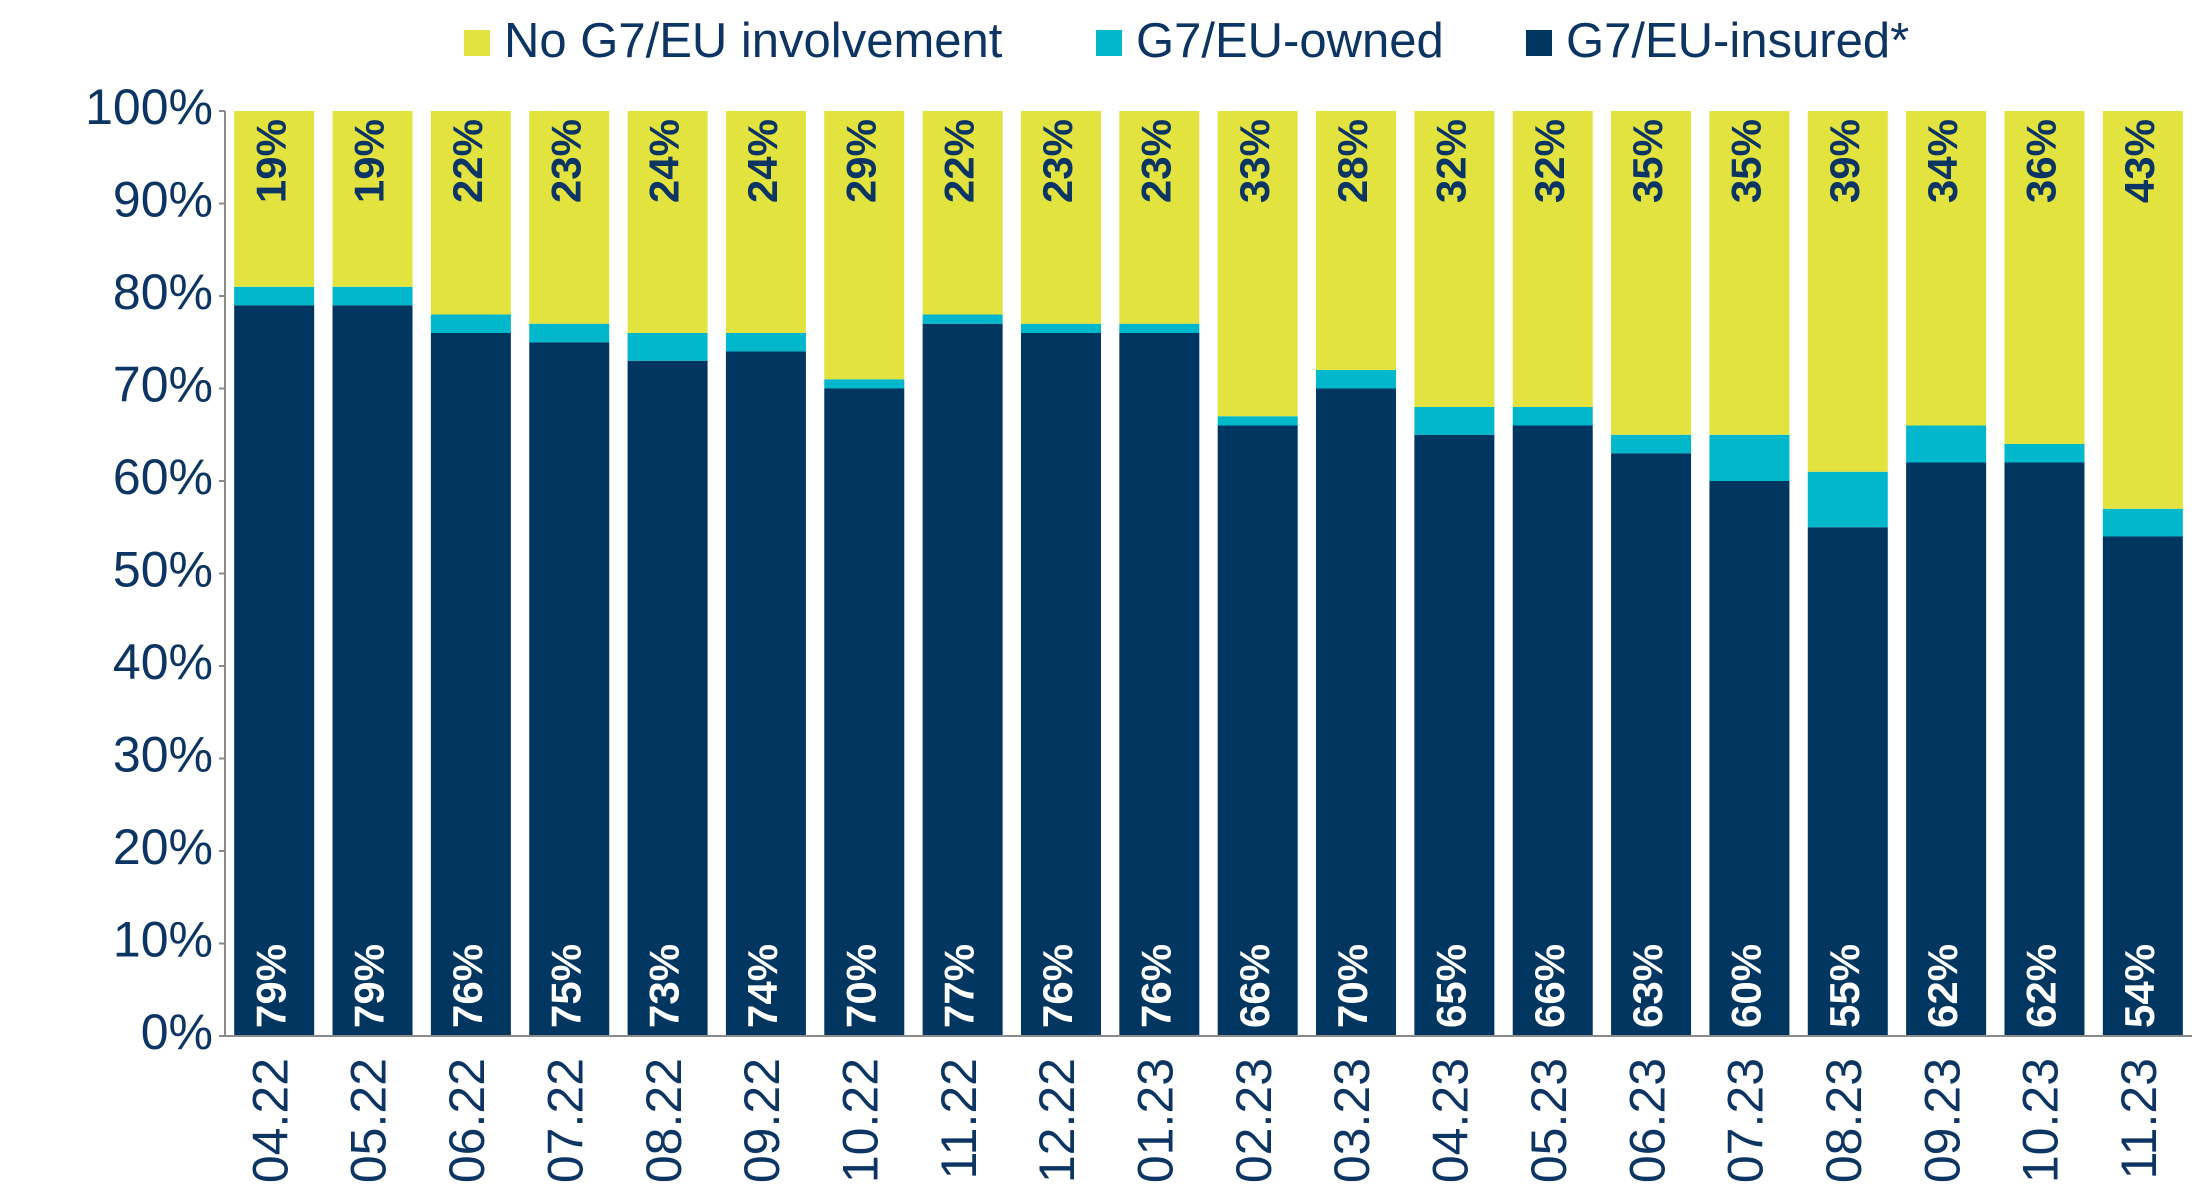  What do you see at coordinates (959, 1118) in the screenshot?
I see `x-tick-label: 11.22` at bounding box center [959, 1118].